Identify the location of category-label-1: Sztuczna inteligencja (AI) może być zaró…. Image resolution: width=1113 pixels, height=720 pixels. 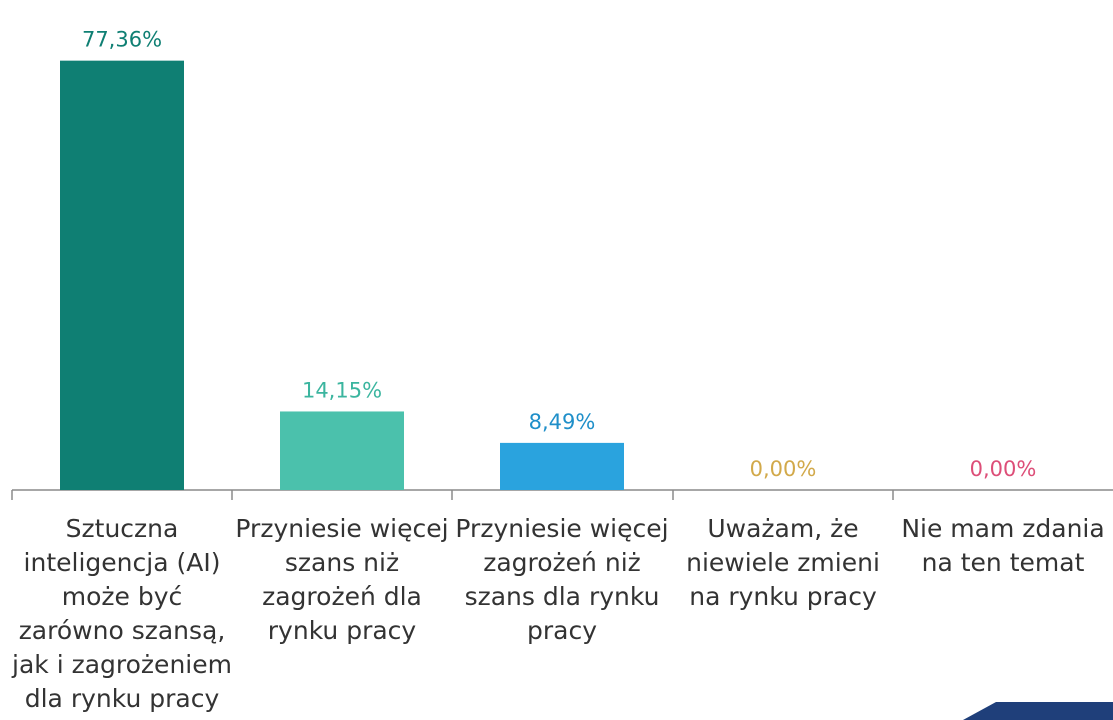
(122, 613).